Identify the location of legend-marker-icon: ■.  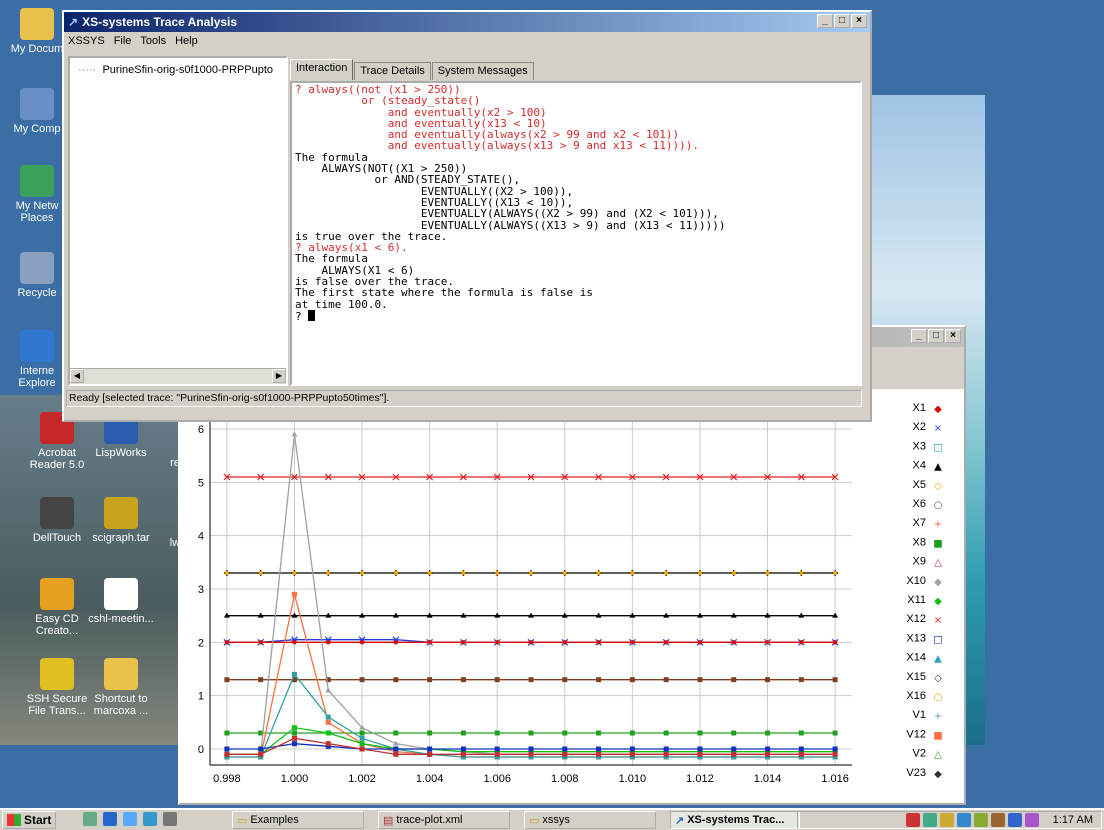
(937, 735).